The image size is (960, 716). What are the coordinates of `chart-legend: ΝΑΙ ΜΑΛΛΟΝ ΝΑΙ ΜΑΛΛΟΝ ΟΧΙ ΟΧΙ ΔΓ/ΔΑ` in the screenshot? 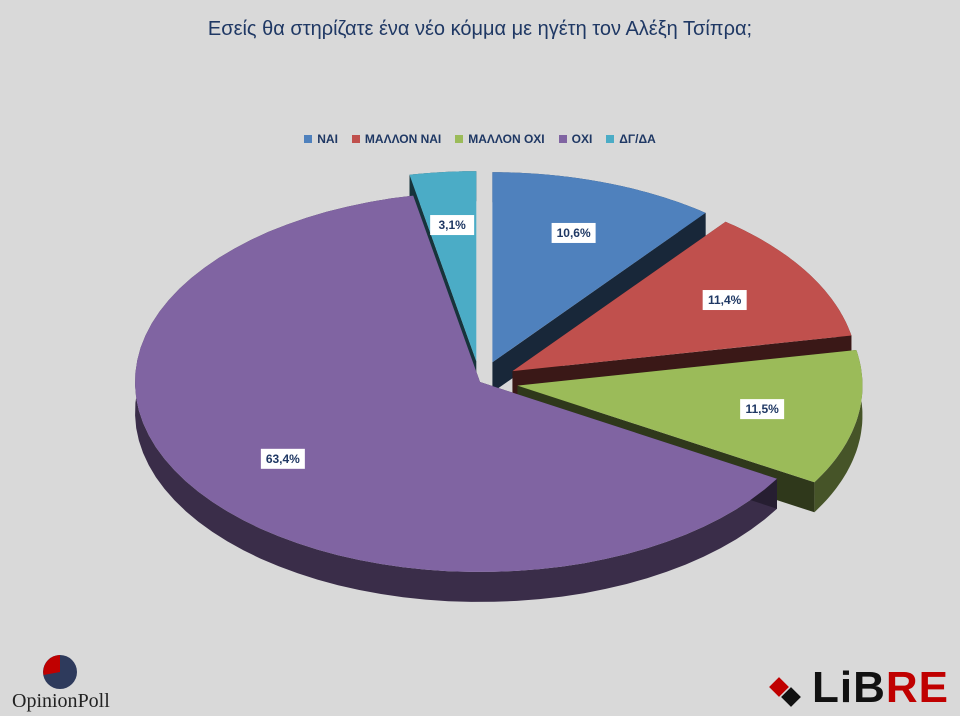 It's located at (480, 139).